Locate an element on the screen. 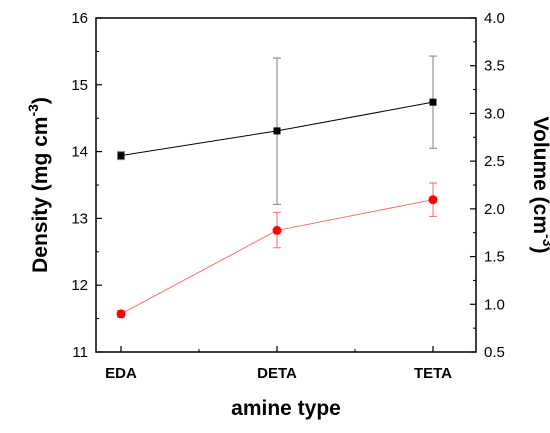  y-right-tick-label: 4.0 is located at coordinates (494, 18).